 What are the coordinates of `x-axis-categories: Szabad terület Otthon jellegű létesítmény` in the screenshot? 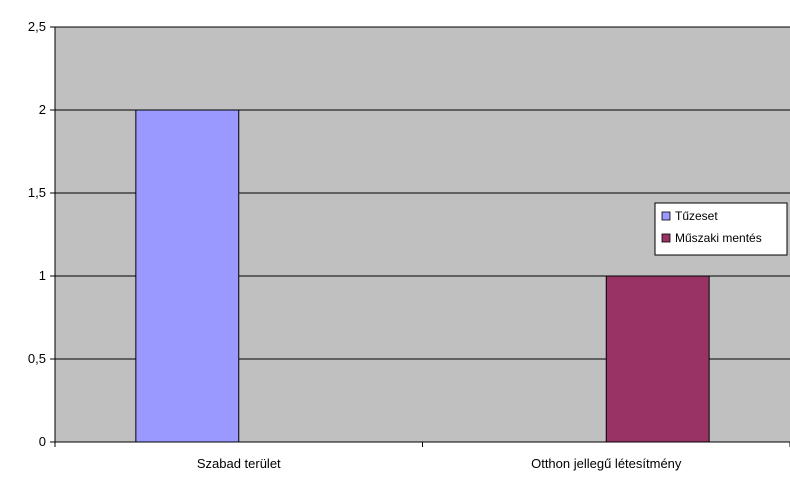 It's located at (422, 456).